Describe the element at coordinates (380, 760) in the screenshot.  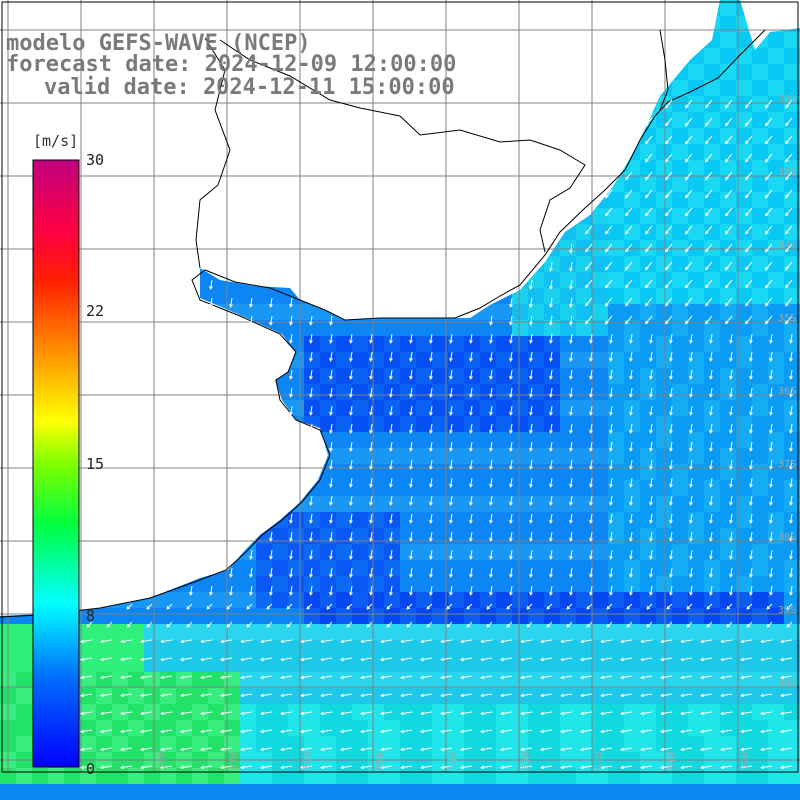
I see `longitude-label: 55W` at that location.